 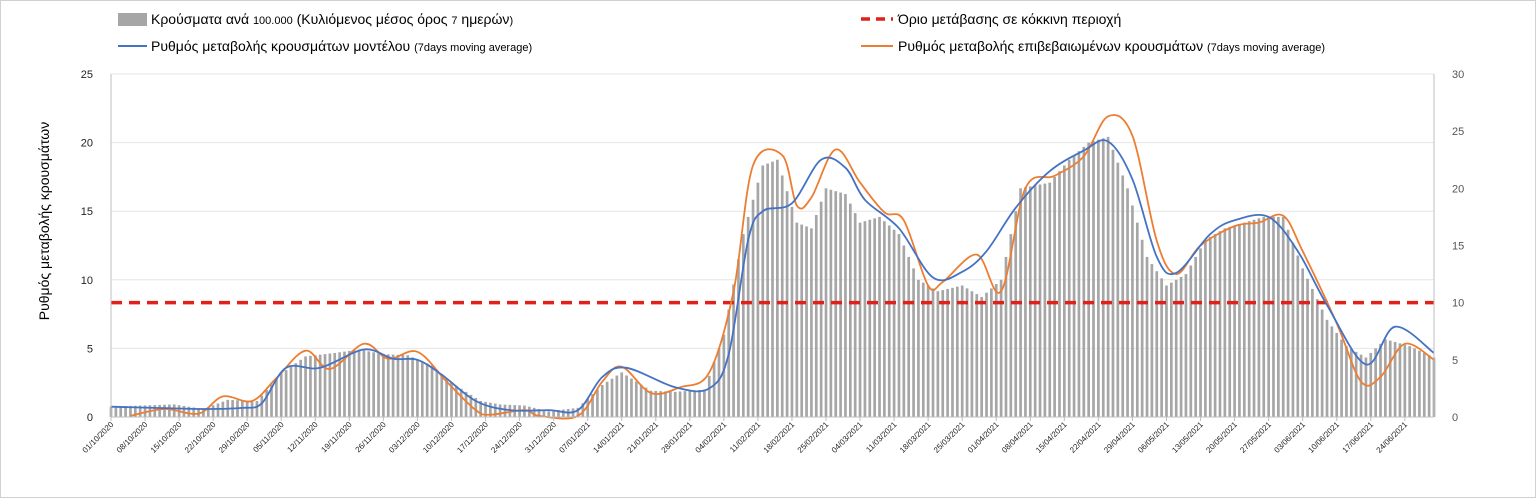 What do you see at coordinates (847, 437) in the screenshot?
I see `x-tick-label: 04/03/2021` at bounding box center [847, 437].